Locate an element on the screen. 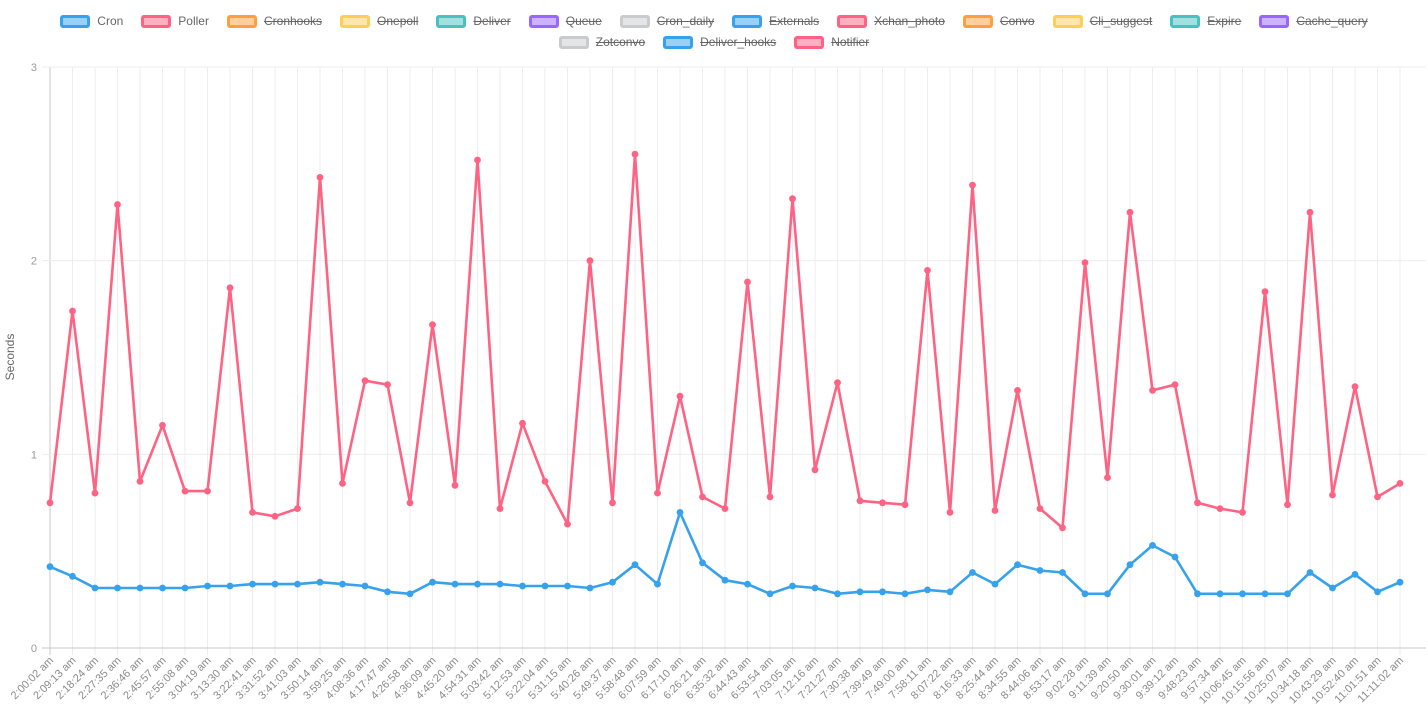  legend-item-cron_daily: Cron_daily is located at coordinates (666, 21).